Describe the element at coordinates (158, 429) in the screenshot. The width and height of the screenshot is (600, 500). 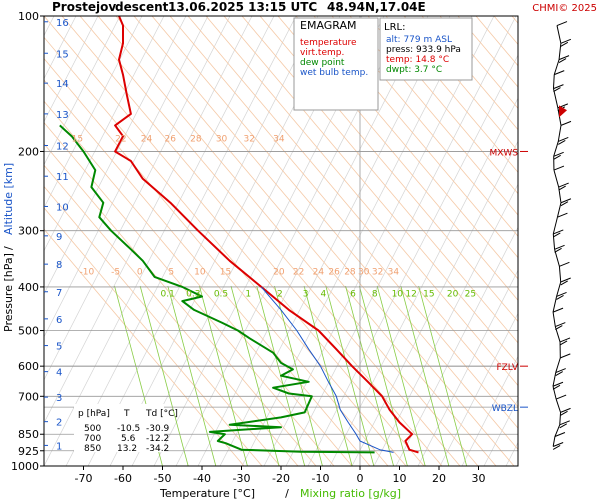
I see `table-row: -30.9` at that location.